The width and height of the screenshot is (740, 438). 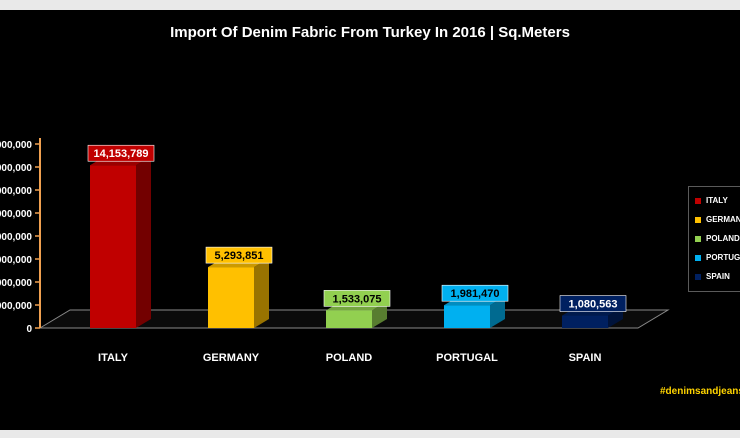 What do you see at coordinates (231, 297) in the screenshot?
I see `bar-germany` at bounding box center [231, 297].